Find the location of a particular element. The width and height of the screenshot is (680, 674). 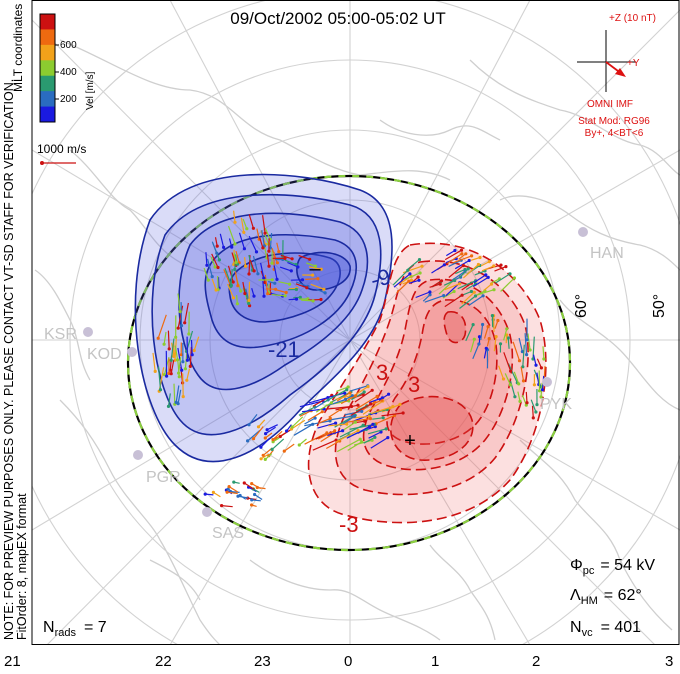

map-title: 09/Oct/2002 05:00-05:02 UT is located at coordinates (337, 18).